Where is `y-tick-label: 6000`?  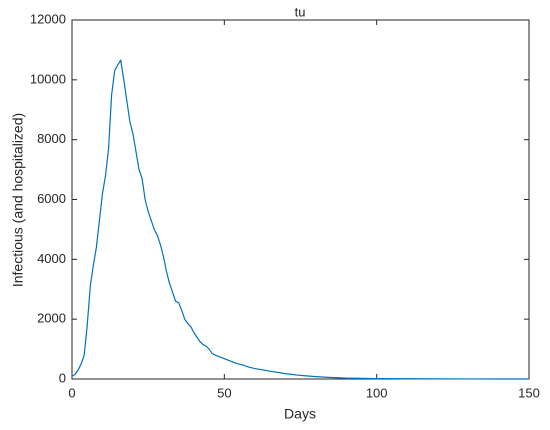 y-tick-label: 6000 is located at coordinates (51, 198).